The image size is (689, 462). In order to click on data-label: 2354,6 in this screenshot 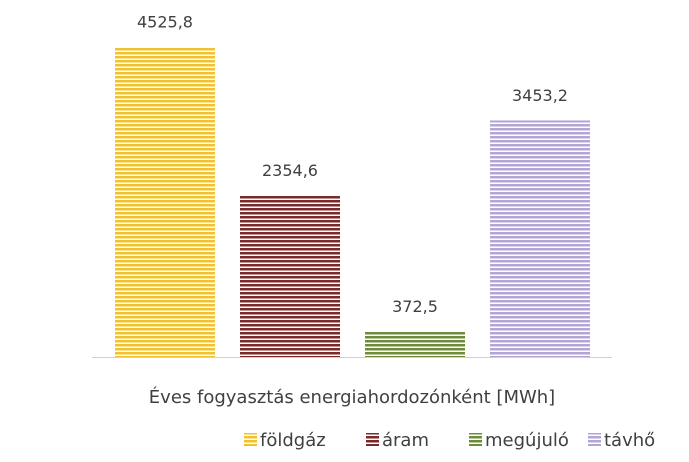, I will do `click(290, 170)`.